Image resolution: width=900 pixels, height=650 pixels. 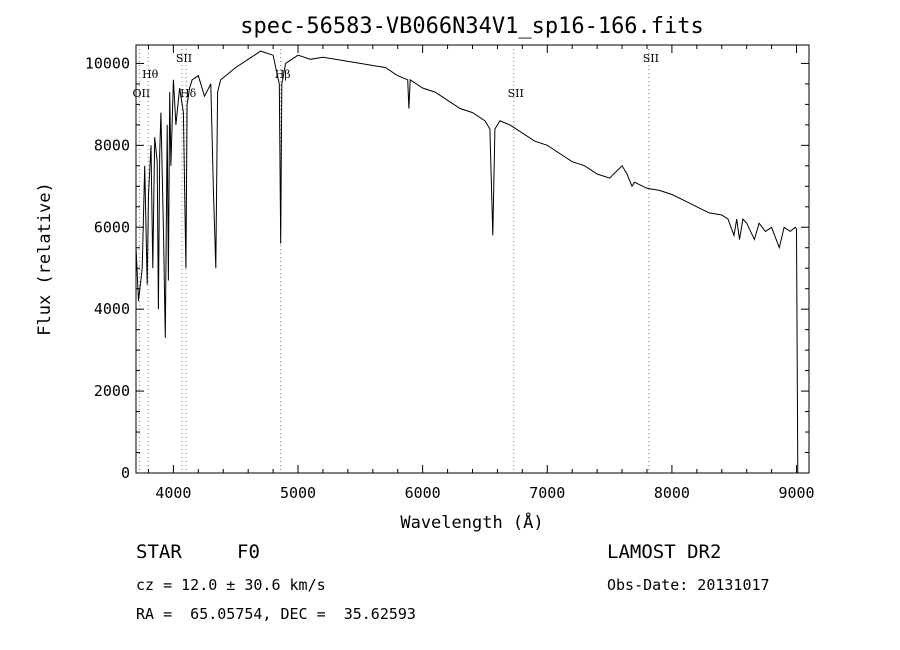 What do you see at coordinates (276, 614) in the screenshot?
I see `sky-coordinates: RA = 65.05754, DEC = 35.62593` at bounding box center [276, 614].